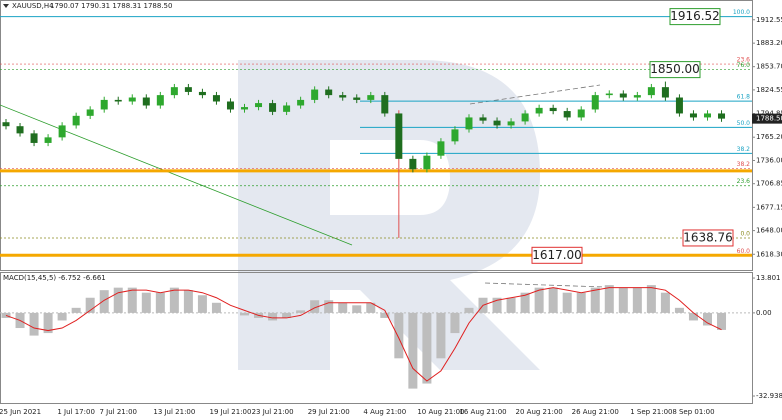  I want to click on price-box-label: 1916.52, so click(695, 16).